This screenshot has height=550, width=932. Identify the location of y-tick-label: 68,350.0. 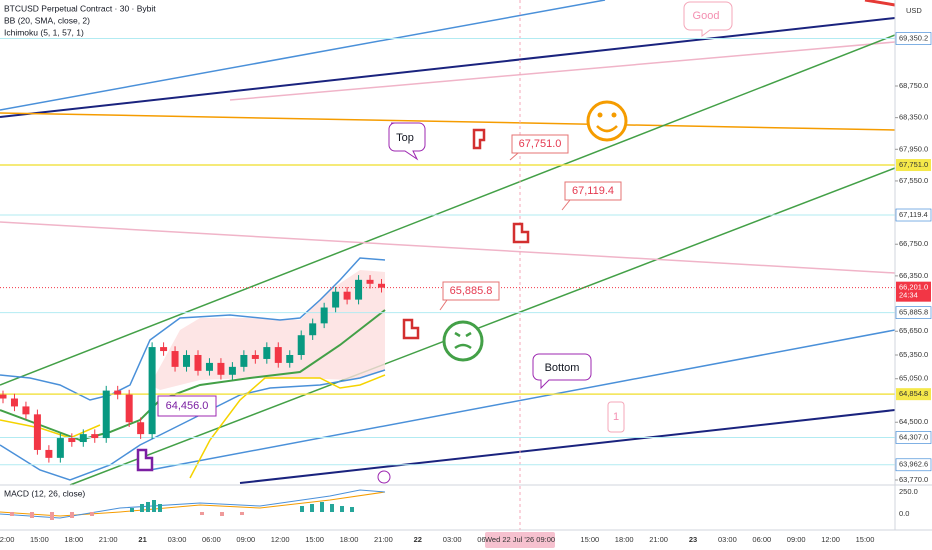
(913, 117).